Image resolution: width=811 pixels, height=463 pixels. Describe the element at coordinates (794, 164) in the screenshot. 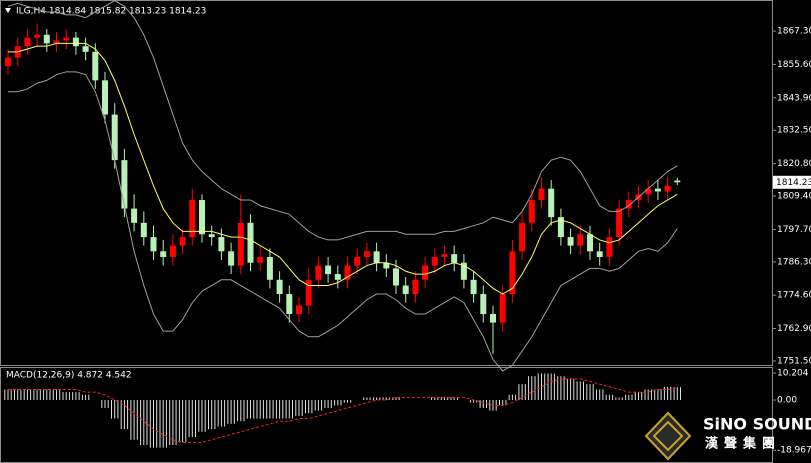

I see `y-tick-label: 1820.80` at that location.